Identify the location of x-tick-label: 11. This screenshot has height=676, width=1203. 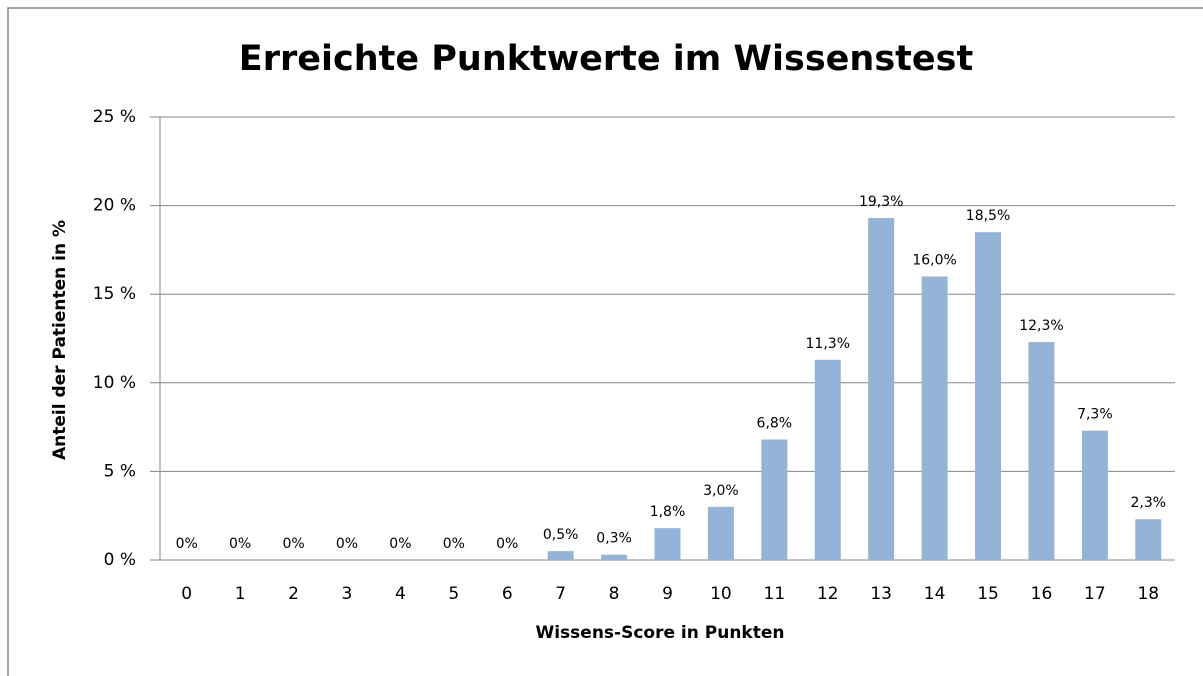
(775, 594).